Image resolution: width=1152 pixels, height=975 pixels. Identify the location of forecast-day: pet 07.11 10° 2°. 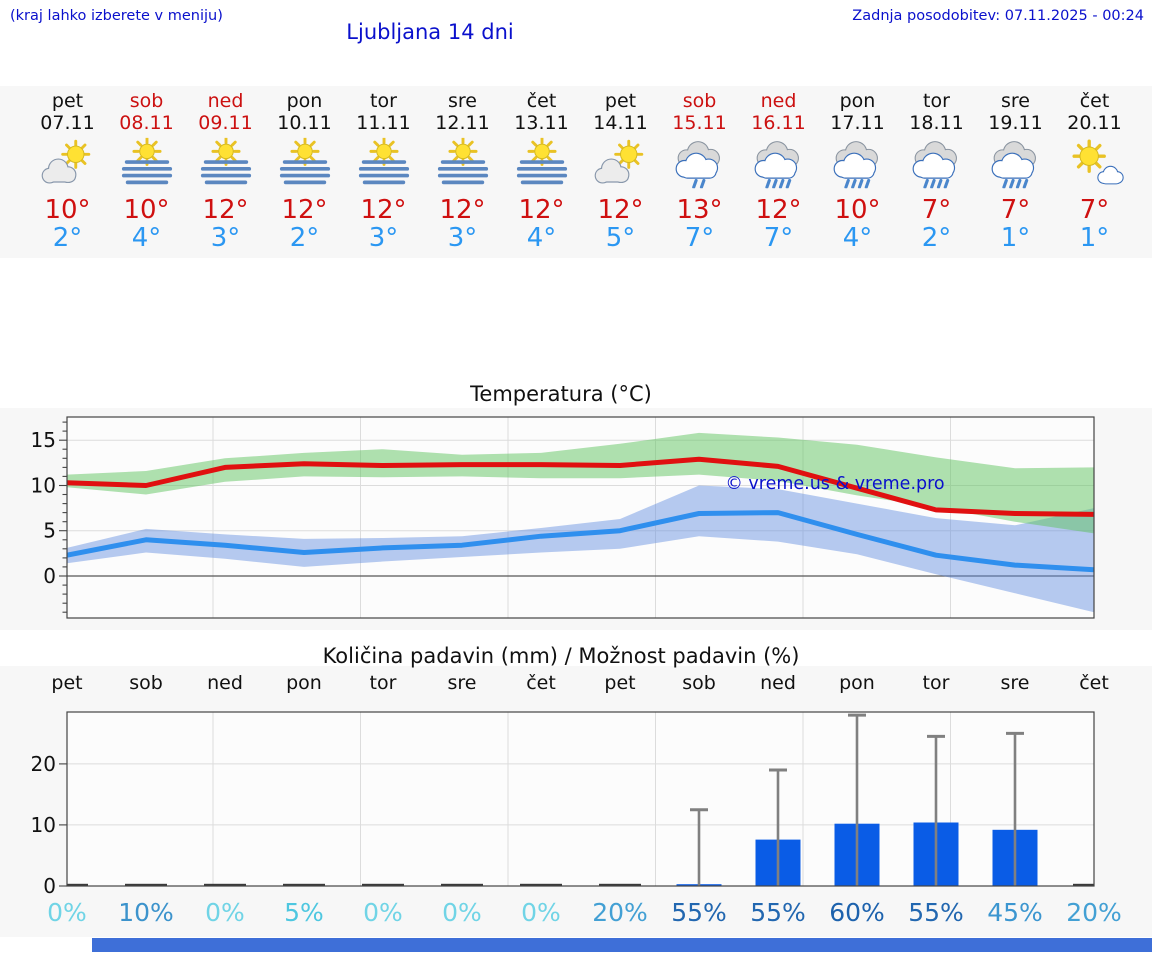
(67, 171).